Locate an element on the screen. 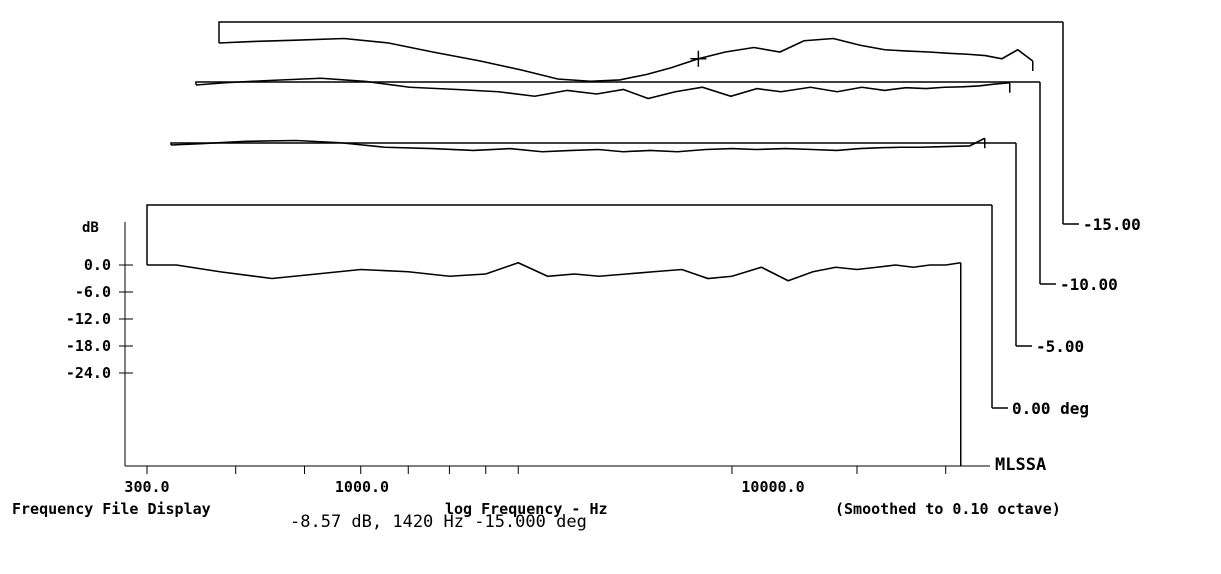  caption-left: Frequency File Display is located at coordinates (111, 509).